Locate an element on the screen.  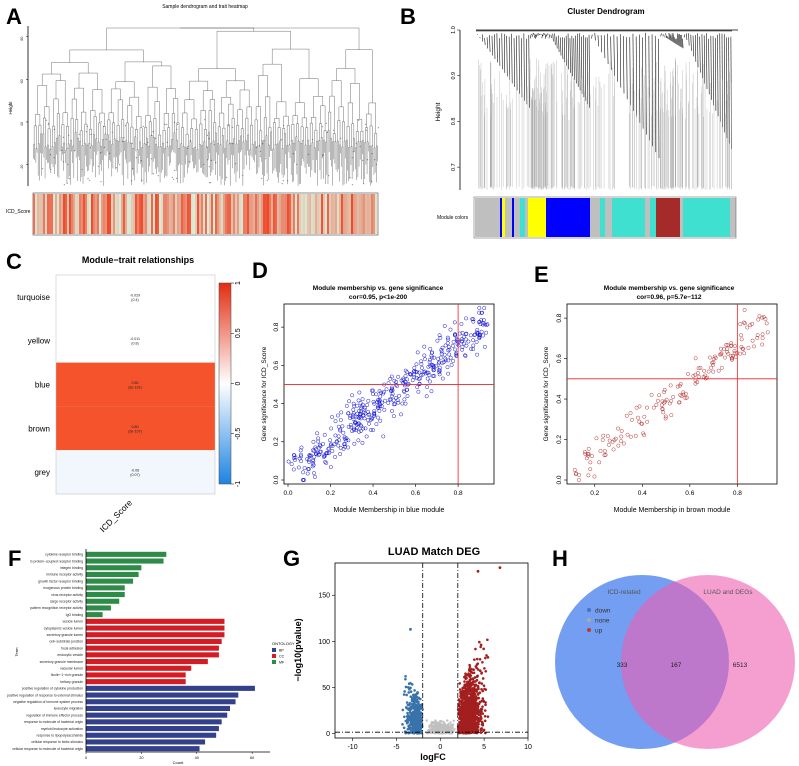
panel-h-set-circle-right is located at coordinates (708, 662).